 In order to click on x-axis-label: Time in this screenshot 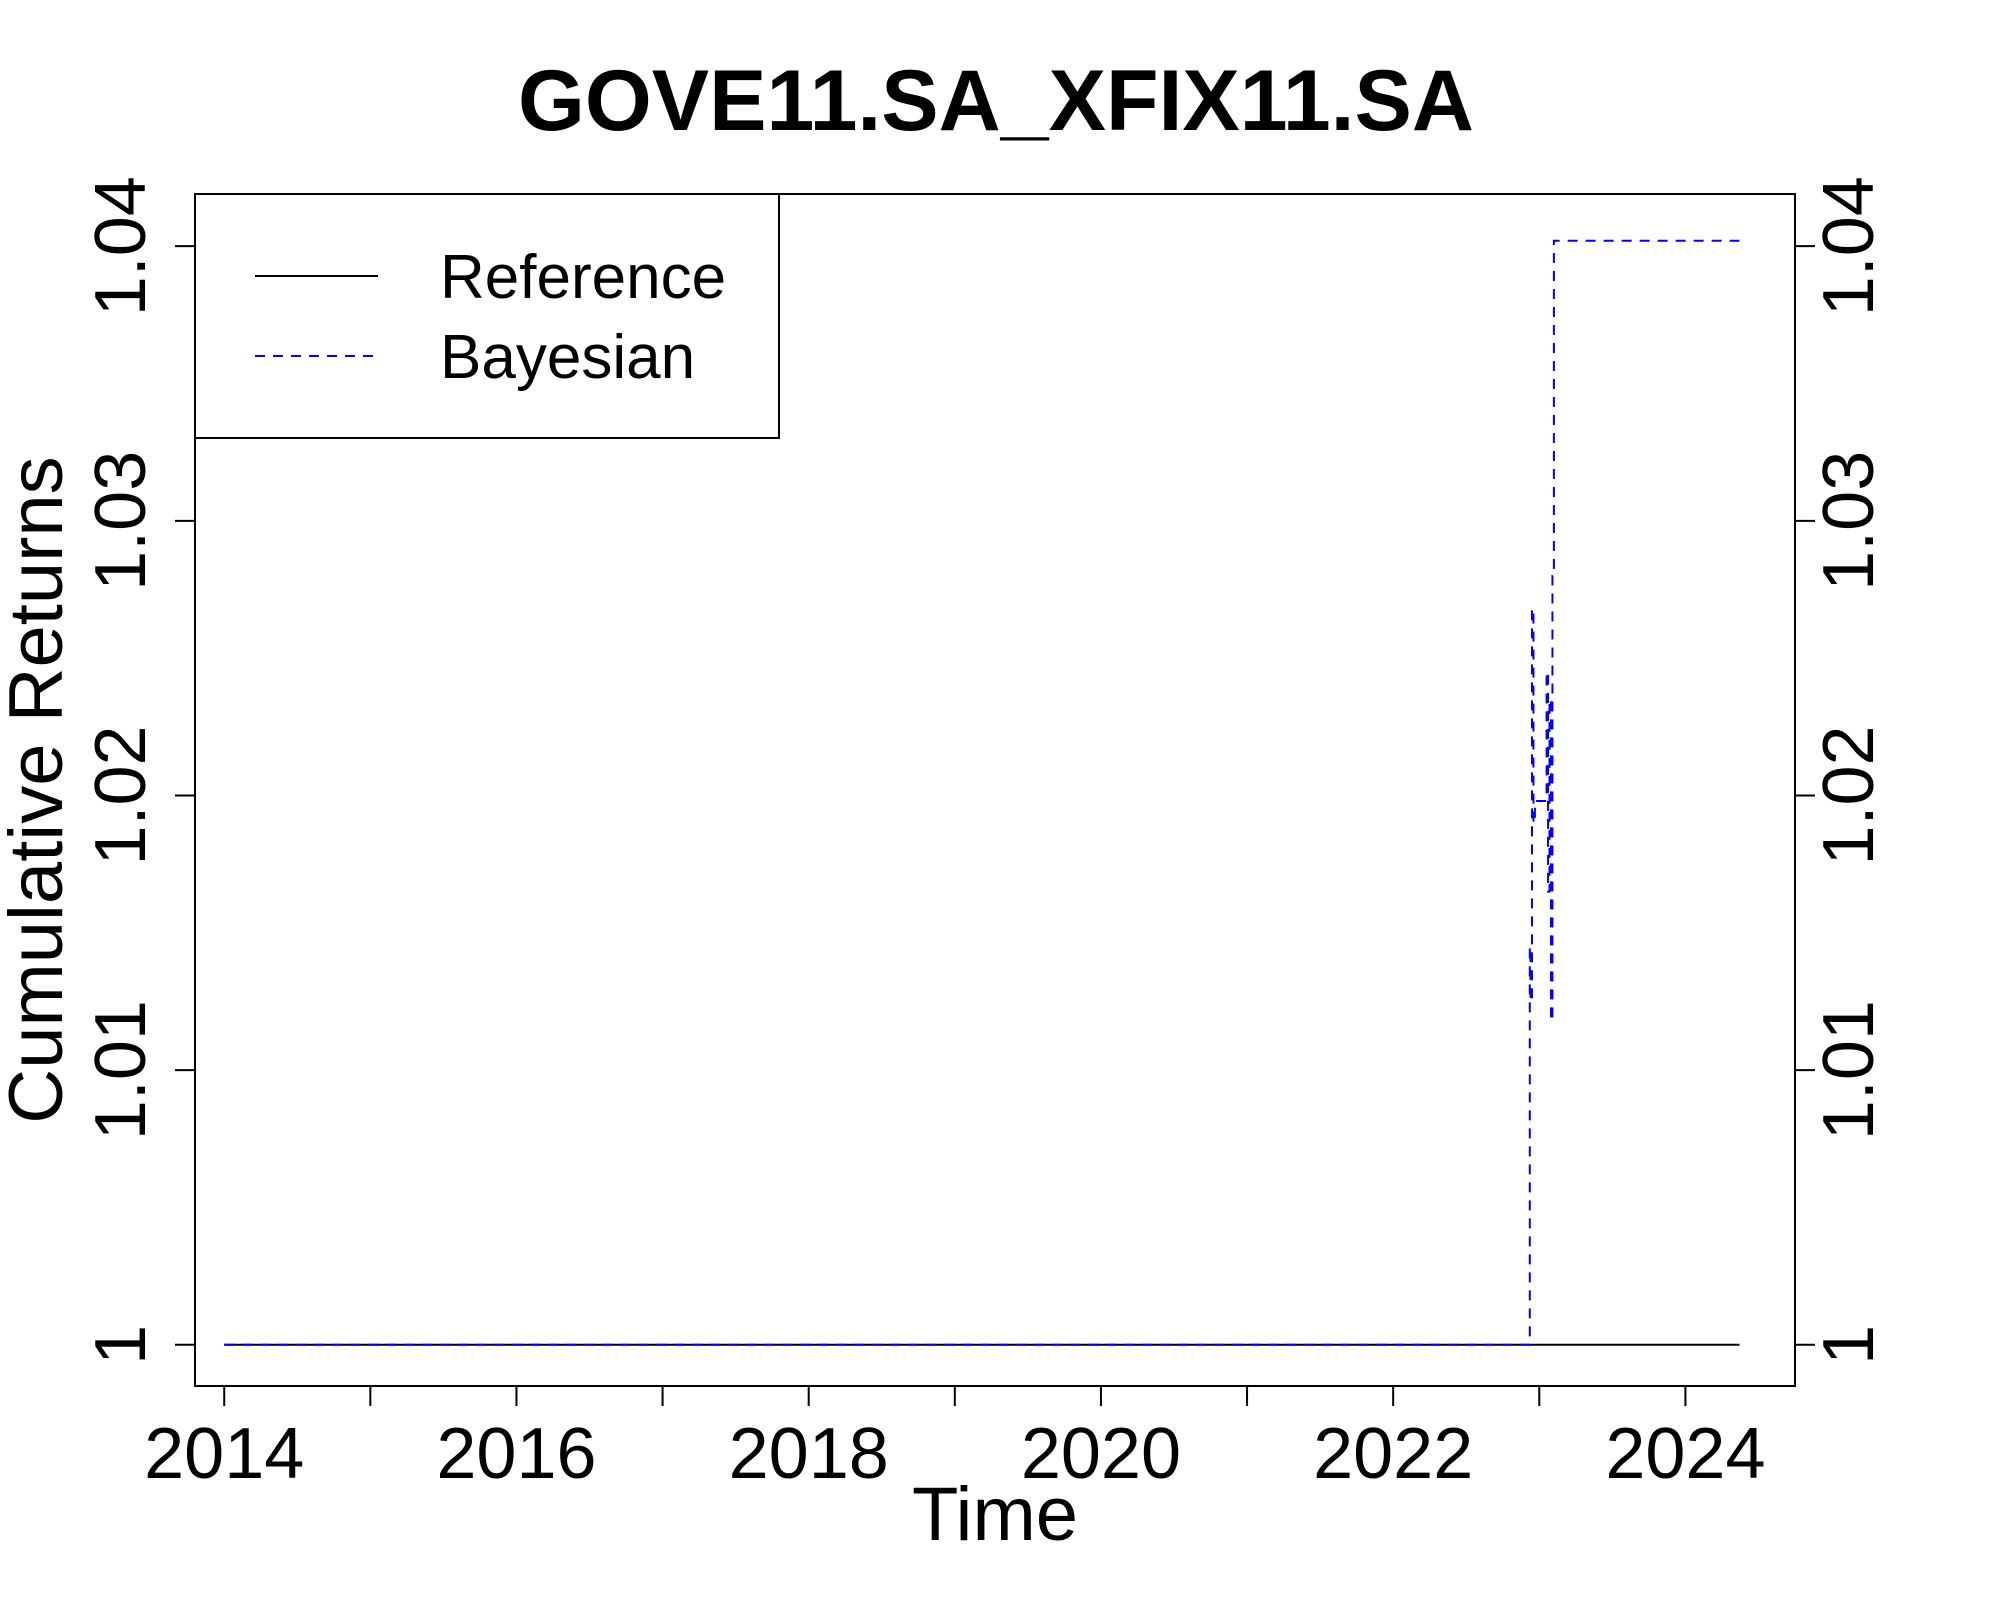, I will do `click(995, 1514)`.